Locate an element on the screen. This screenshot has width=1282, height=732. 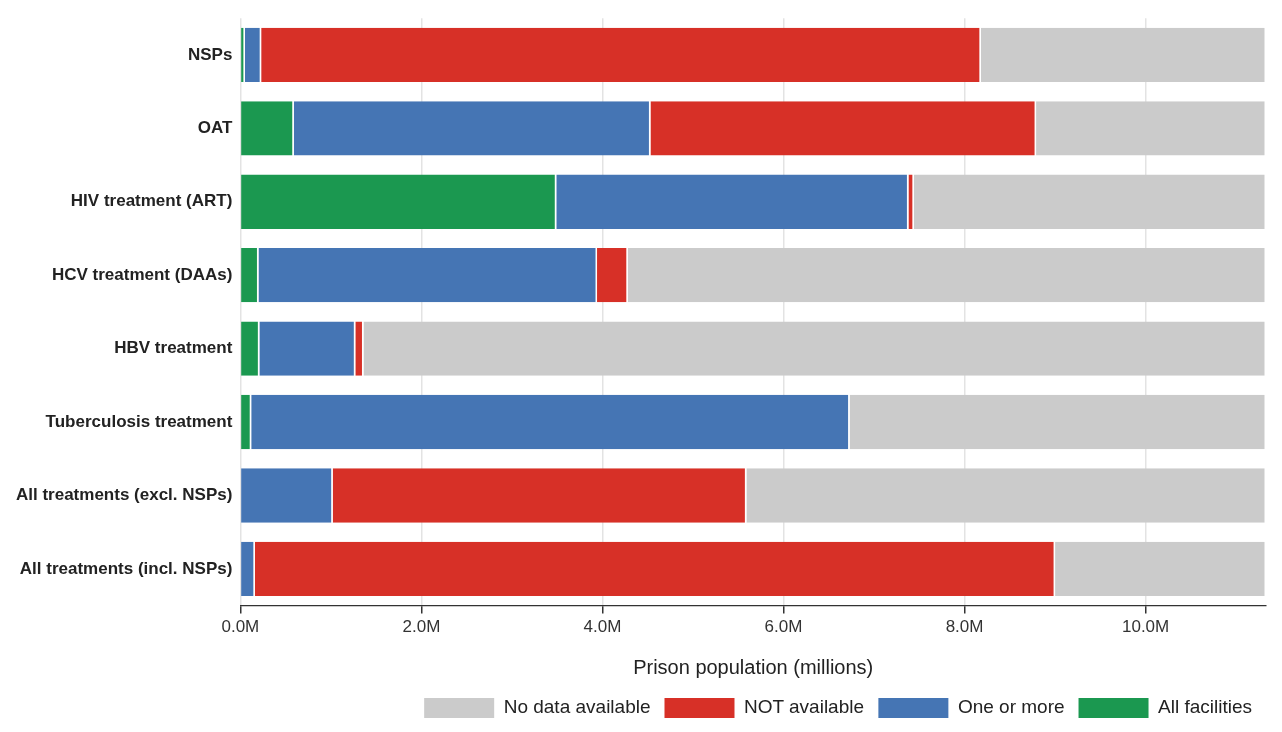
x-axis-title: Prison population (millions) is located at coordinates (753, 666).